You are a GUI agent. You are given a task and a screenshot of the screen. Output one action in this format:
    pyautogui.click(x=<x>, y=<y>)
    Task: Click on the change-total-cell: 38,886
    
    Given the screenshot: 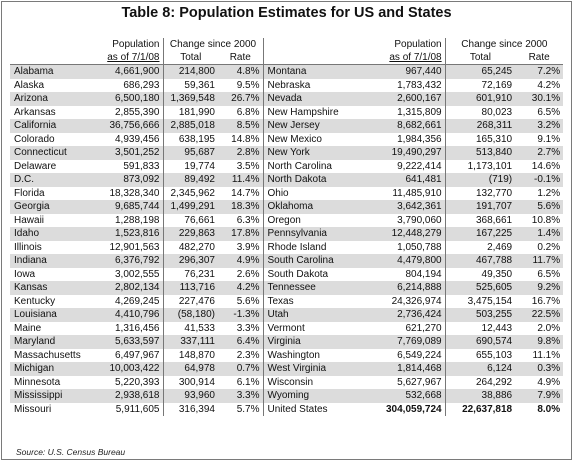 What is the action you would take?
    pyautogui.click(x=480, y=396)
    